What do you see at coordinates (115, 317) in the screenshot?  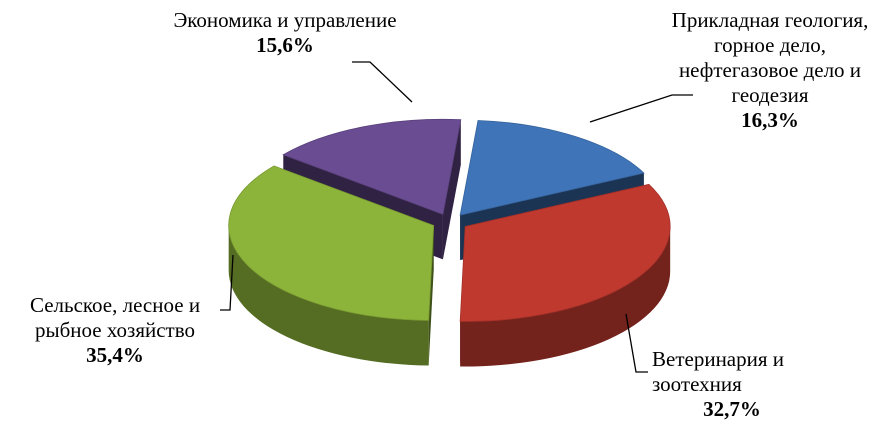 I see `category-label: Сельское, лесное и рыбное хозяйство` at bounding box center [115, 317].